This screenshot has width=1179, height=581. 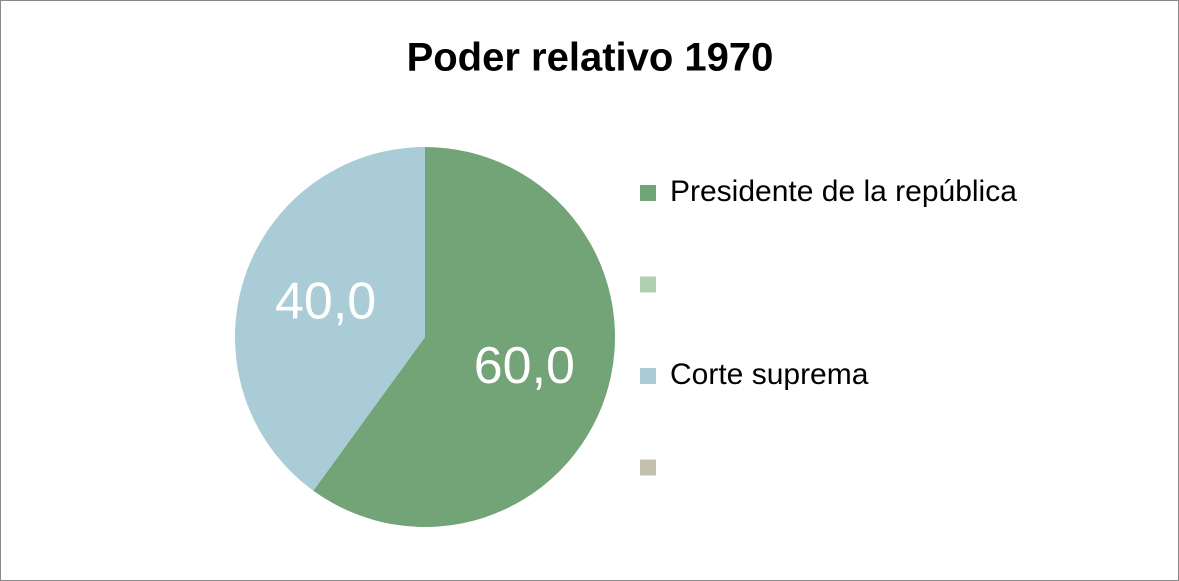 What do you see at coordinates (325, 301) in the screenshot?
I see `data-label: 40,0` at bounding box center [325, 301].